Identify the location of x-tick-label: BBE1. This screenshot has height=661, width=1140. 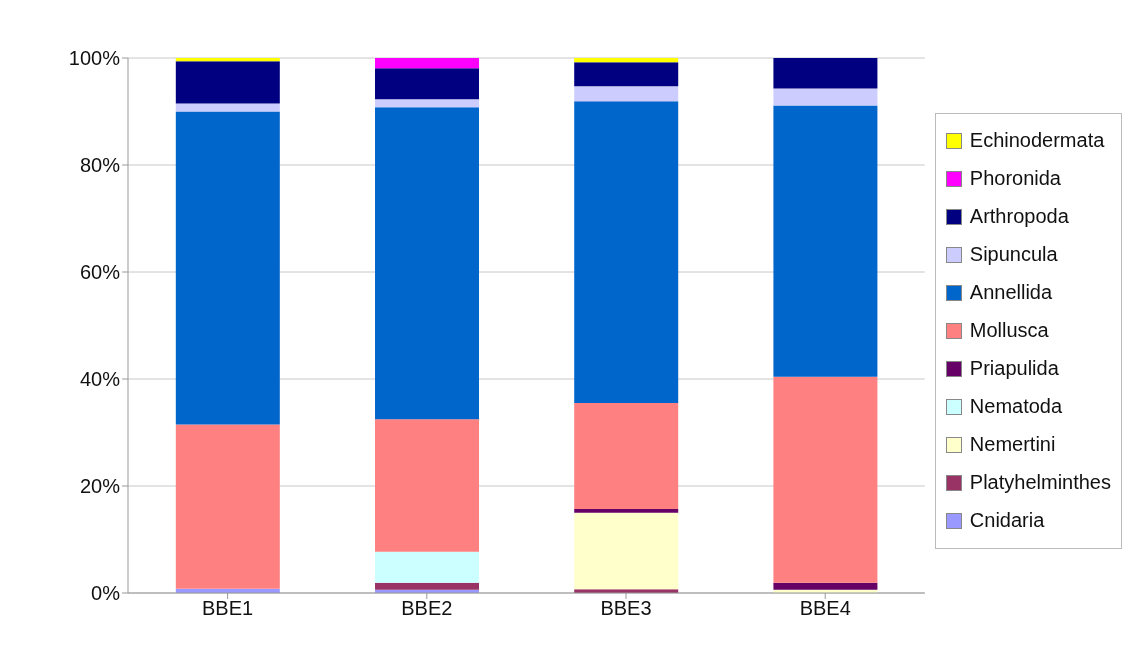
(228, 608).